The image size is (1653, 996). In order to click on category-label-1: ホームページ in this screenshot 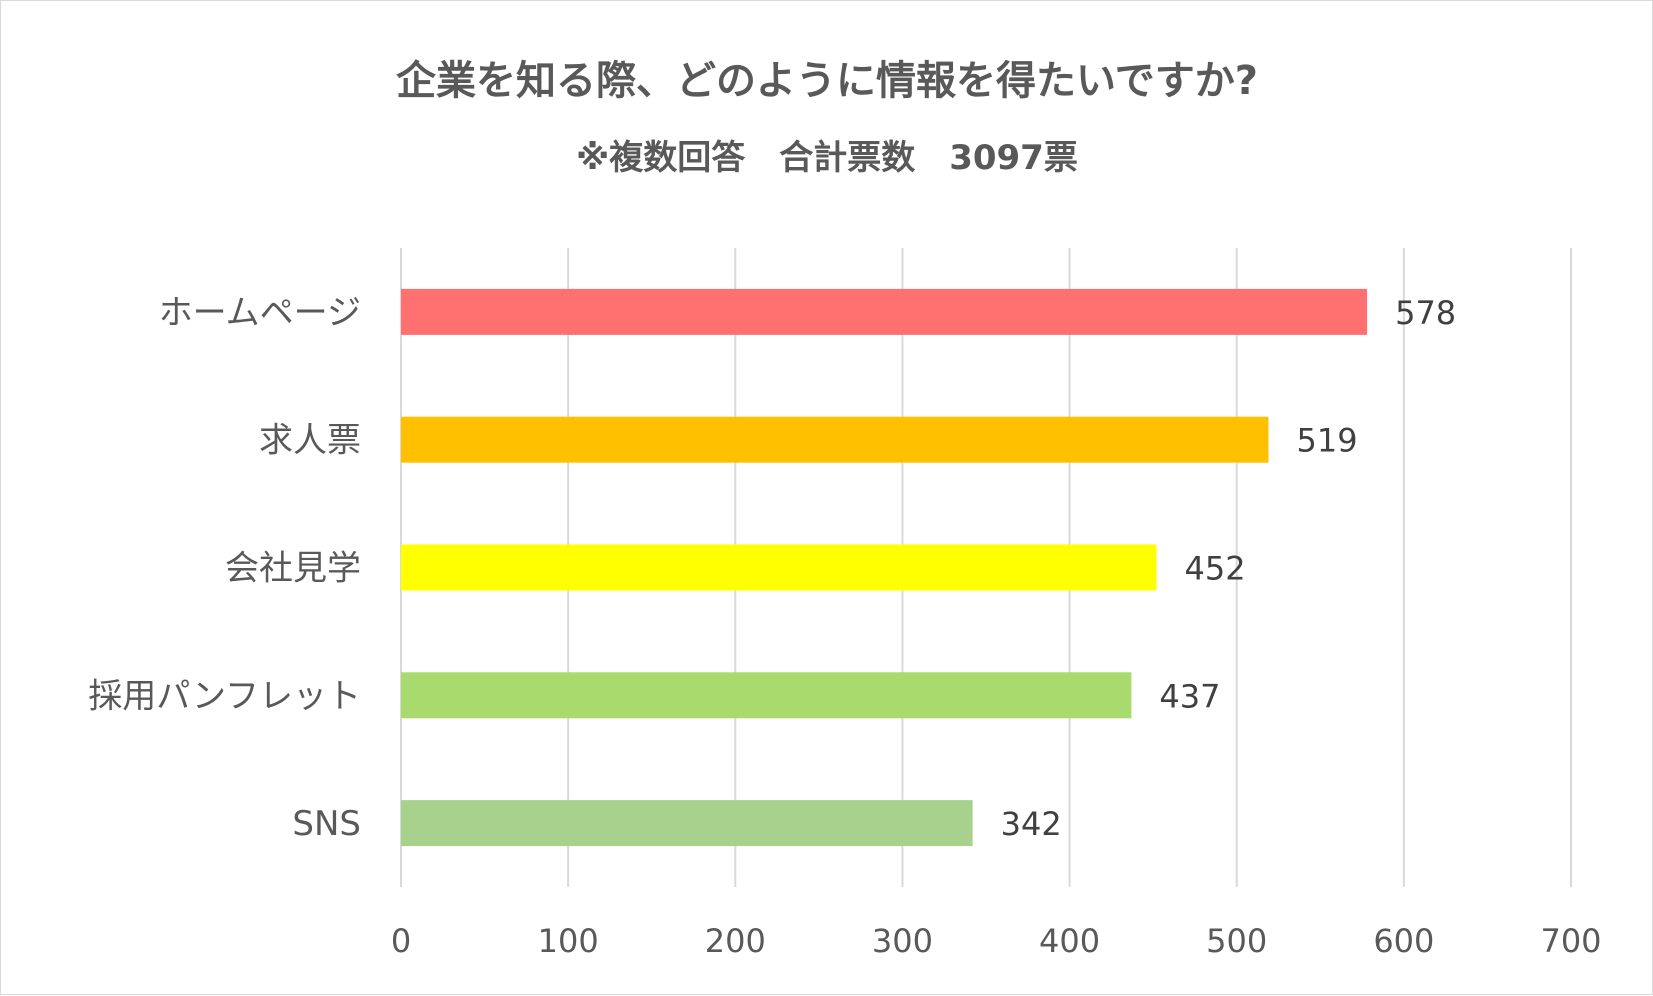, I will do `click(260, 313)`.